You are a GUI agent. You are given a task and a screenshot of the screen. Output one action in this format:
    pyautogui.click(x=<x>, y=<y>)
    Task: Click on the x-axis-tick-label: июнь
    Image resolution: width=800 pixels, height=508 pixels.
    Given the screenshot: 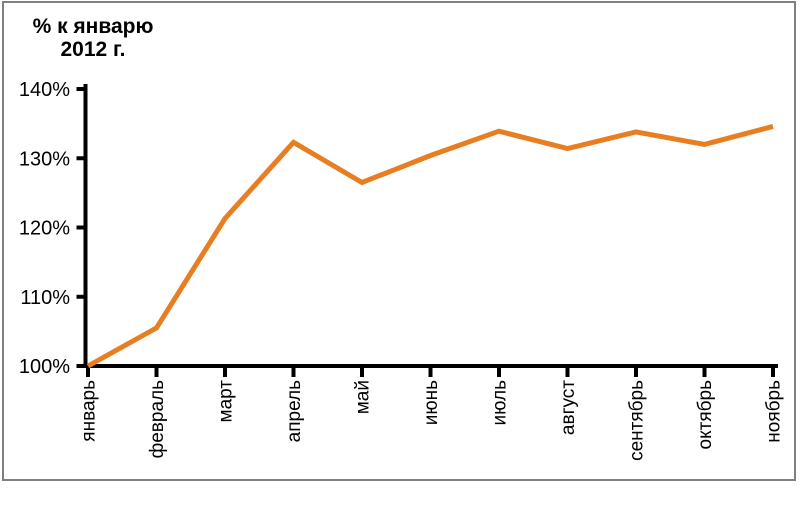 What is the action you would take?
    pyautogui.click(x=431, y=402)
    